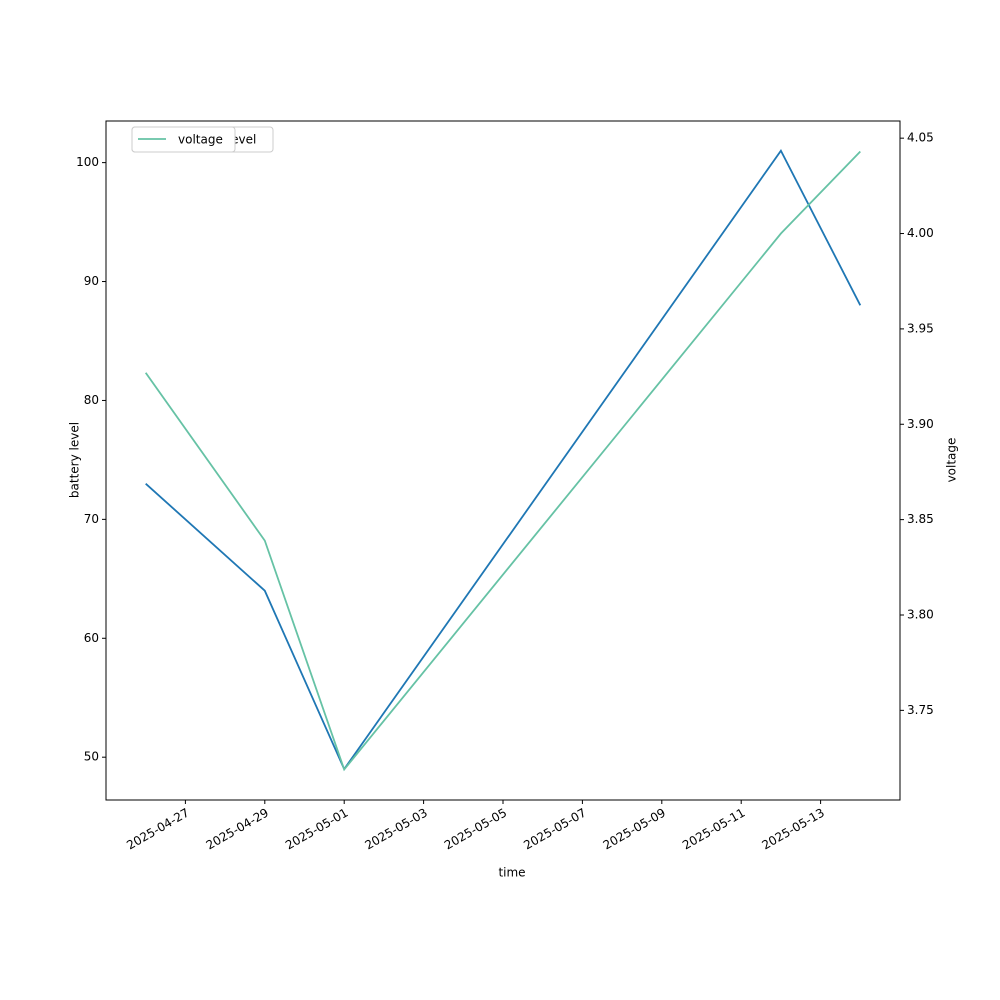 Image resolution: width=1000 pixels, height=1000 pixels. Describe the element at coordinates (920, 710) in the screenshot. I see `y2-tick-label: 3.75` at that location.